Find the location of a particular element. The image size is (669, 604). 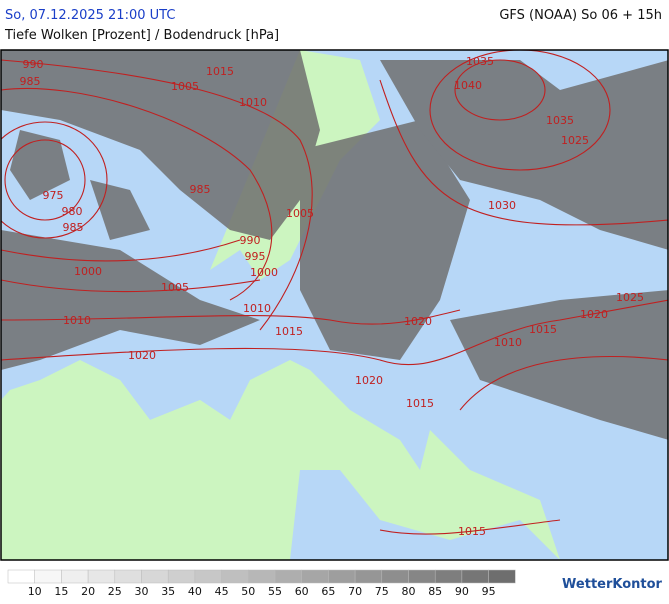

legend-label: 20 is located at coordinates (88, 591).